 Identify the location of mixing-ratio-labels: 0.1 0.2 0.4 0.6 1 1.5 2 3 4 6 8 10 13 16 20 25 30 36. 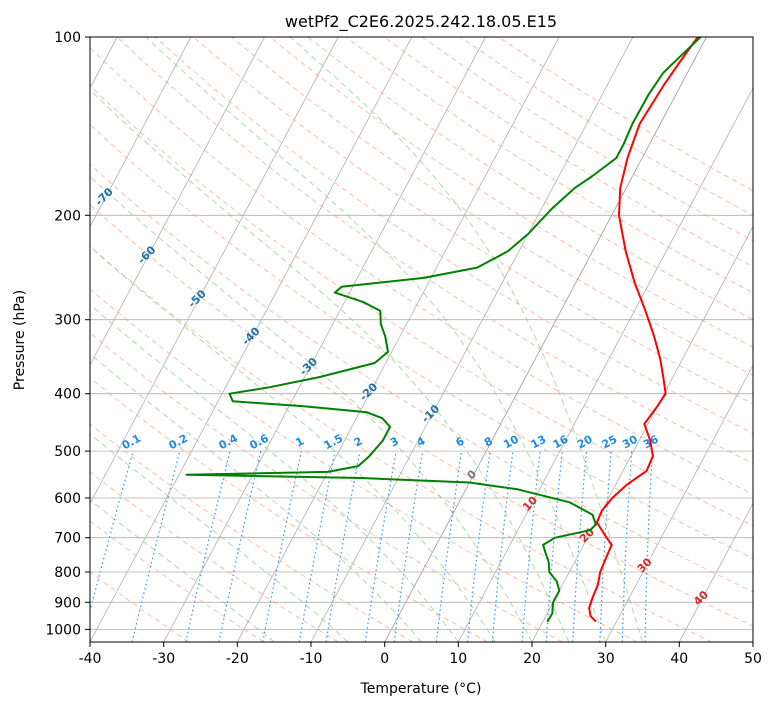
(390, 442).